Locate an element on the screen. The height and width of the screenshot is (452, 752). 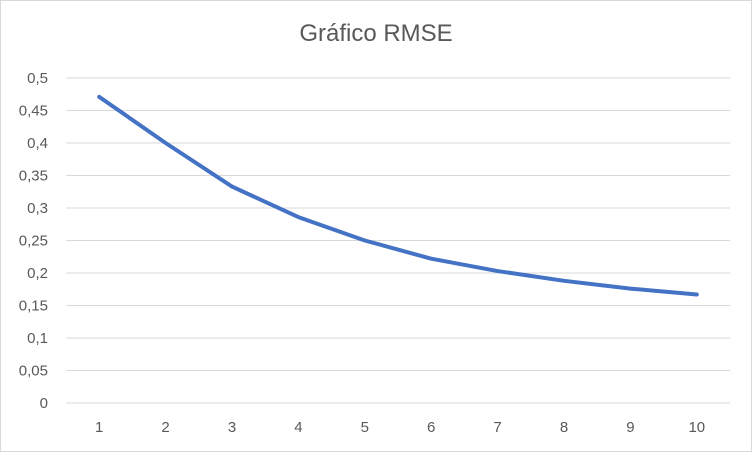
y-tick-label: 0,5 is located at coordinates (37, 78).